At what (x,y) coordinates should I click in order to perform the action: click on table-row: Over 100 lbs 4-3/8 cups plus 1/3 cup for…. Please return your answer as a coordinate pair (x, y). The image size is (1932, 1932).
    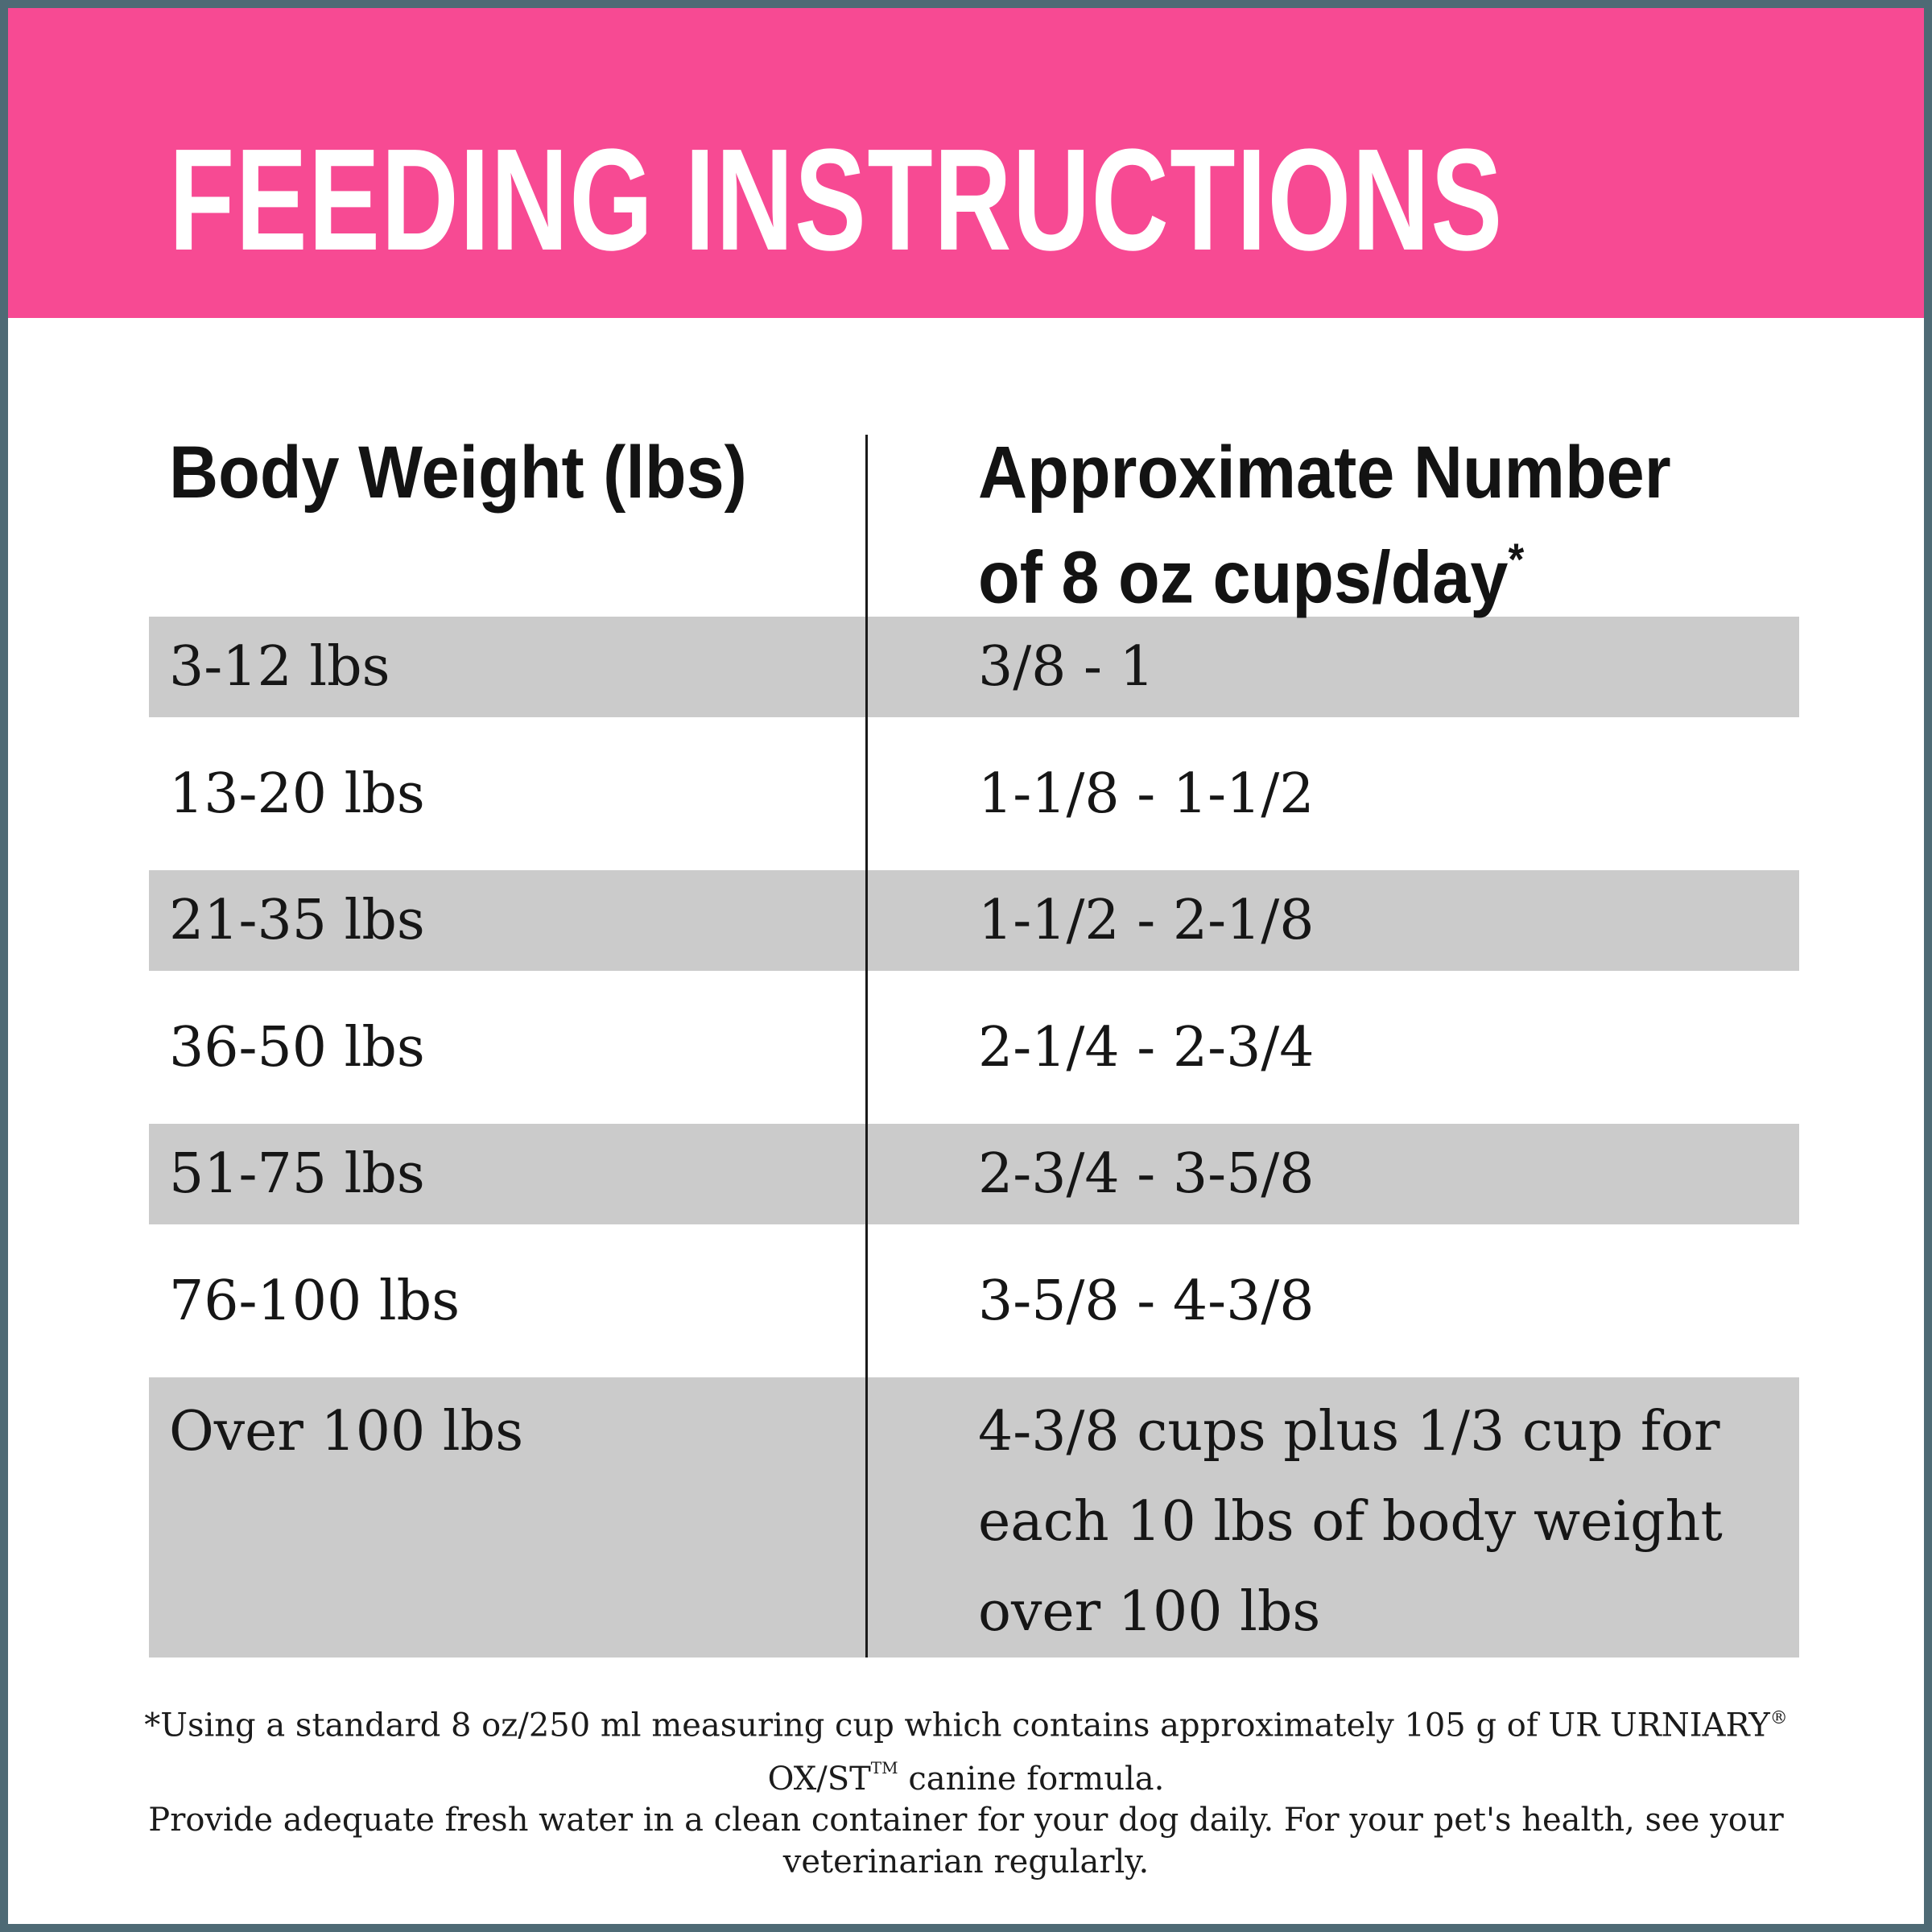
    Looking at the image, I should click on (974, 1517).